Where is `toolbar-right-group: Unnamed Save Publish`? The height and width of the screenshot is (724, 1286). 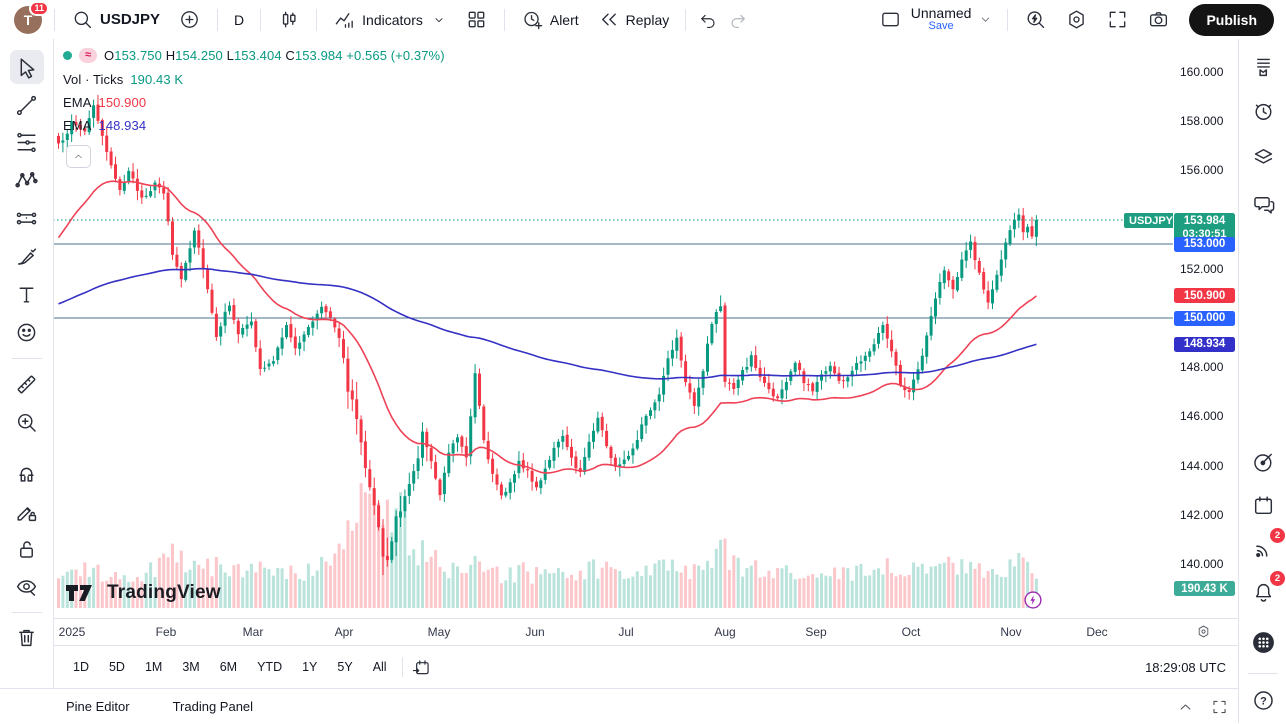 toolbar-right-group: Unnamed Save Publish is located at coordinates (1078, 19).